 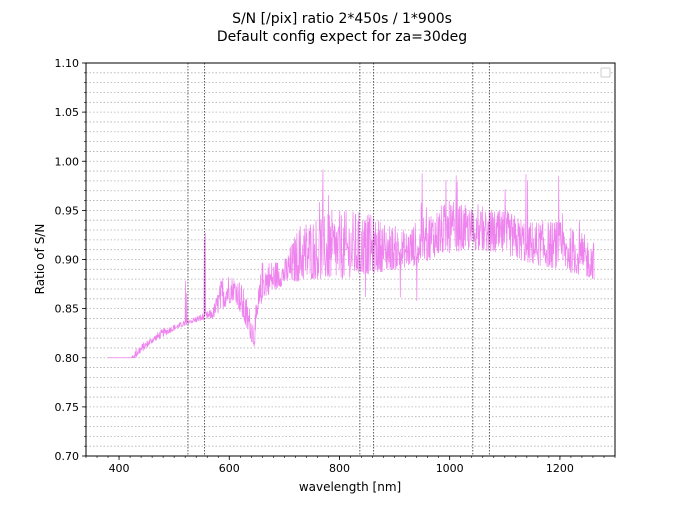 I want to click on y-tick-label: 1.10, so click(x=67, y=63).